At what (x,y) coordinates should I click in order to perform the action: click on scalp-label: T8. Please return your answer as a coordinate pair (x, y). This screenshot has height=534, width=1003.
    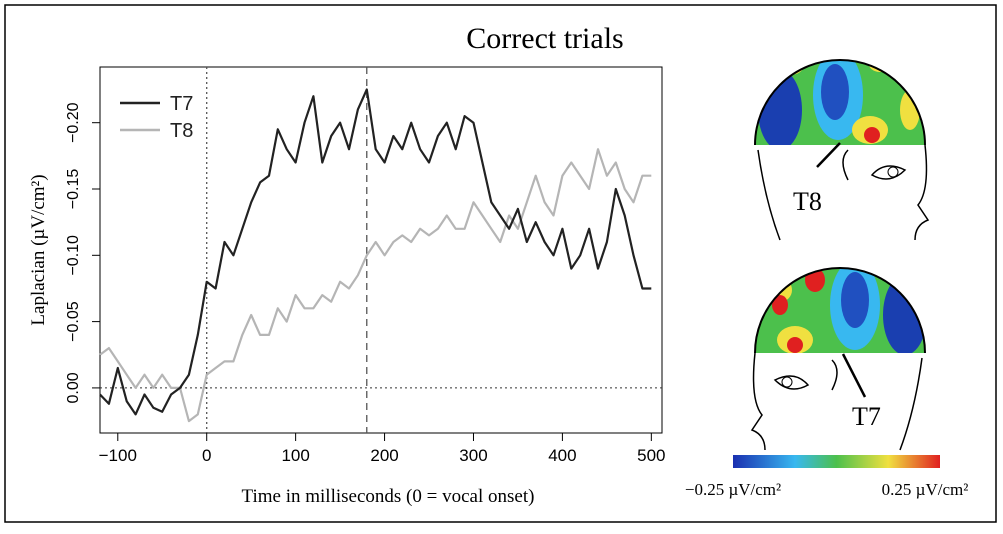
    Looking at the image, I should click on (807, 201).